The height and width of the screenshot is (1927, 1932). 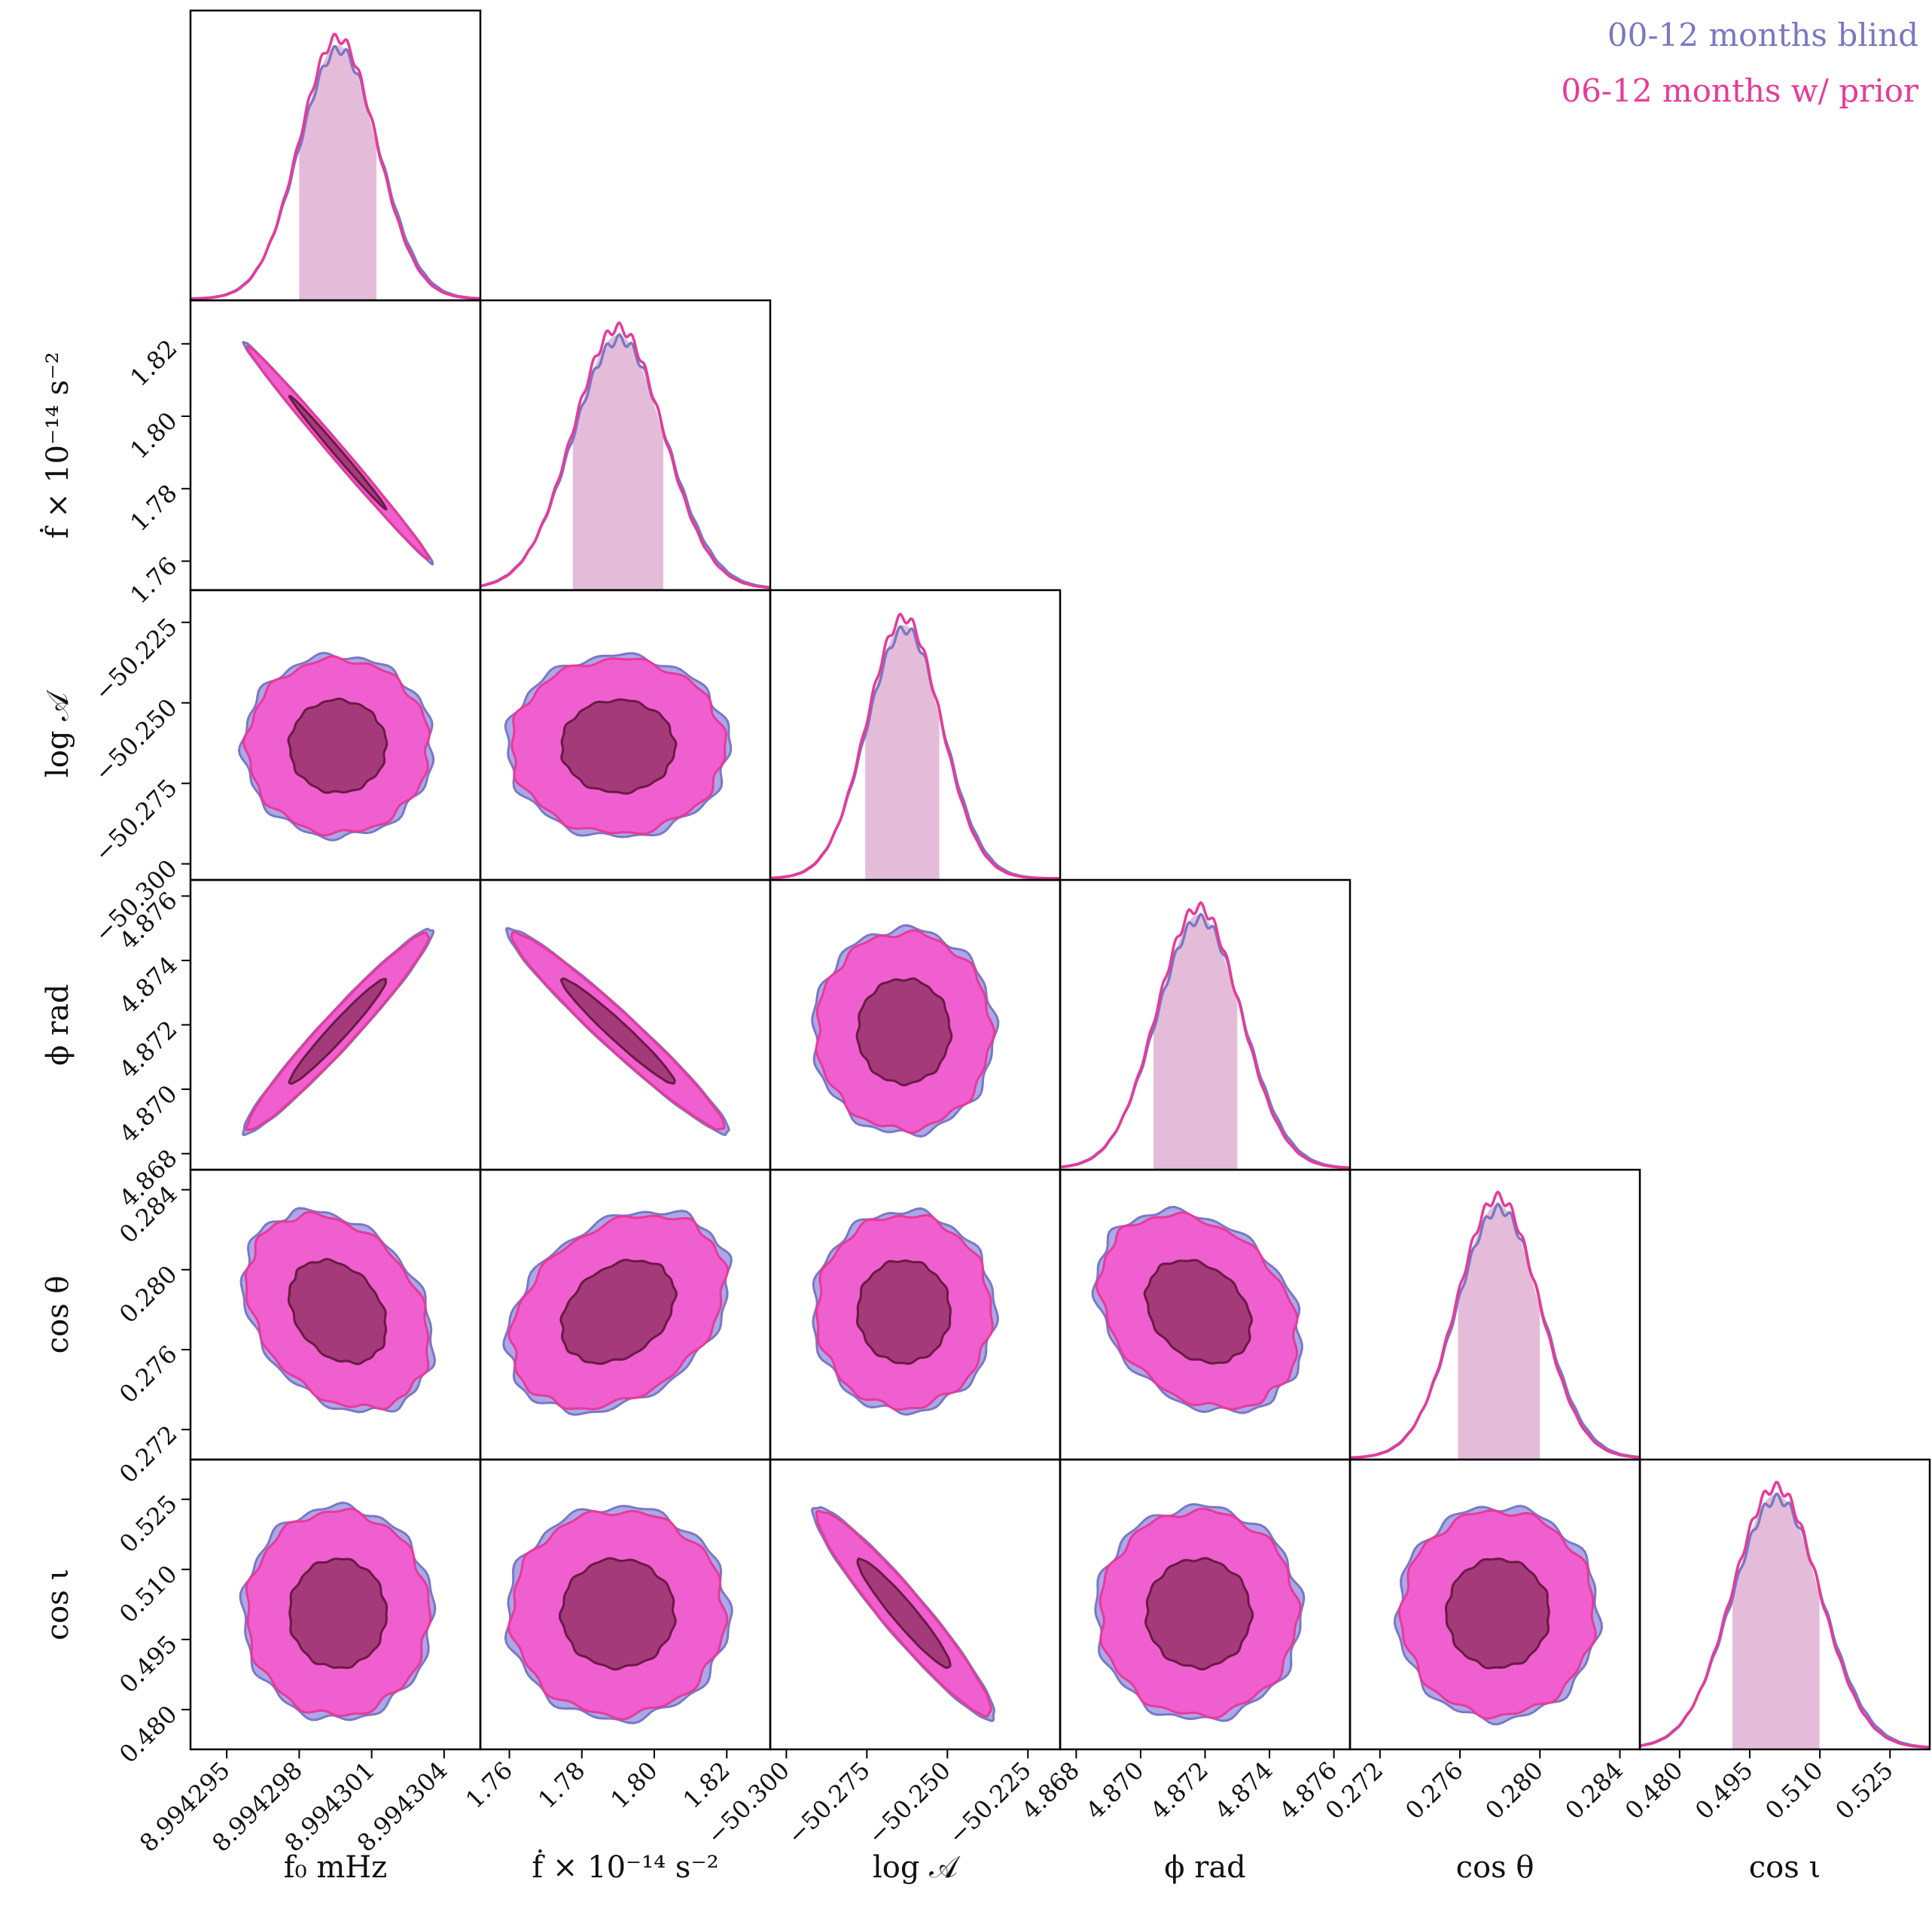 I want to click on panel-phi-f0, so click(x=335, y=1024).